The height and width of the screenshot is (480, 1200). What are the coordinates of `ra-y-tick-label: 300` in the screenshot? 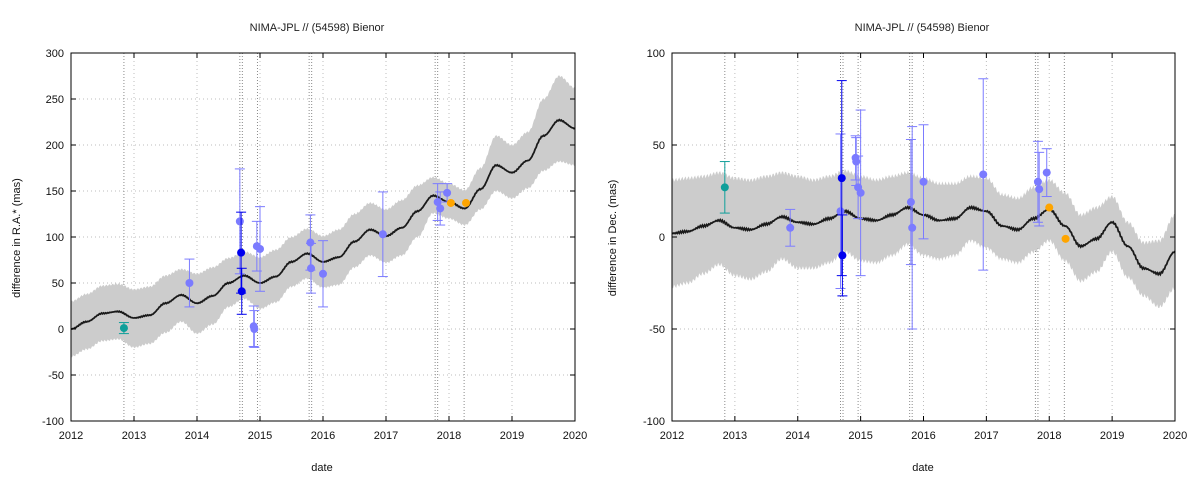 It's located at (55, 54).